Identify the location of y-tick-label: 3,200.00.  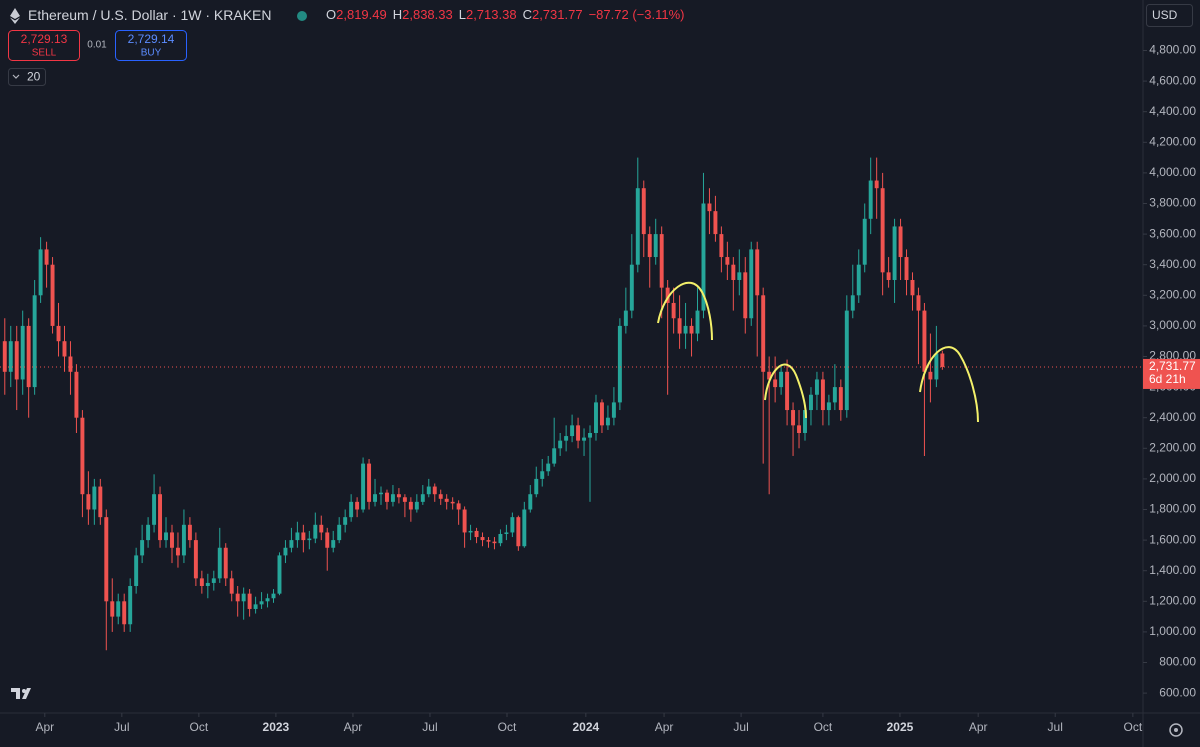
(1172, 294).